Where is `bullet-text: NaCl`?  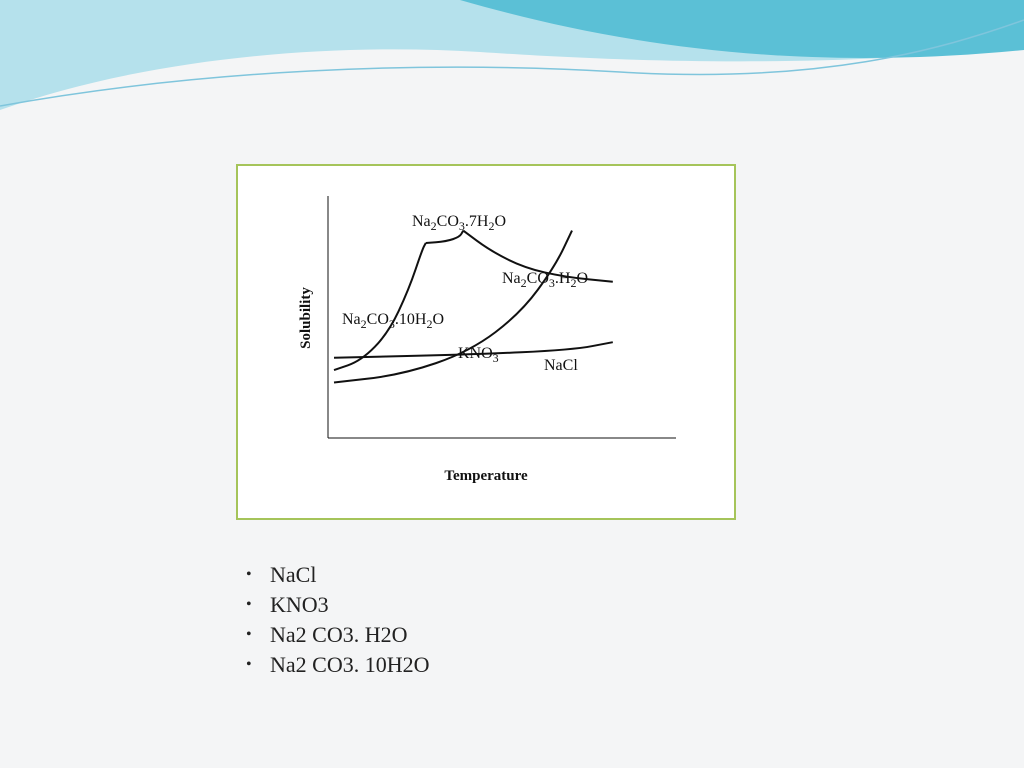 bullet-text: NaCl is located at coordinates (293, 574).